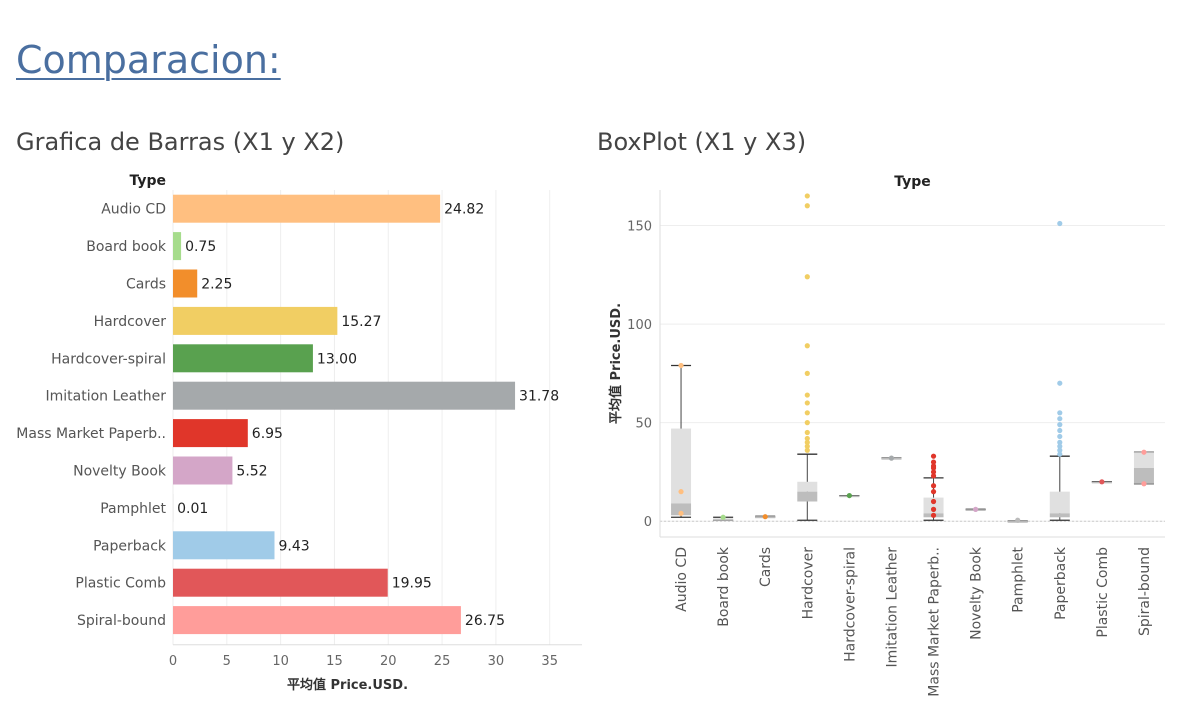 Image resolution: width=1177 pixels, height=713 pixels. Describe the element at coordinates (412, 584) in the screenshot. I see `bar-value-label: 19.95` at that location.